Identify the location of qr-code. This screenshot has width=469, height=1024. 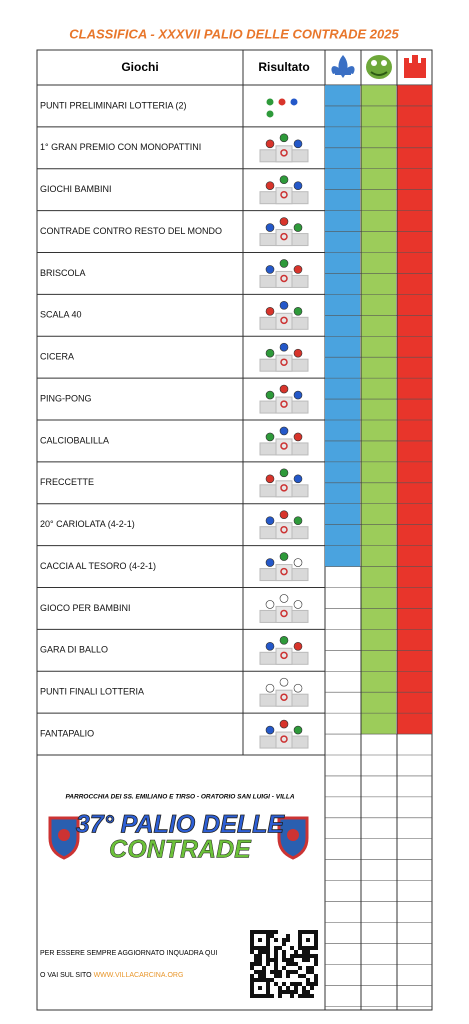
(284, 964).